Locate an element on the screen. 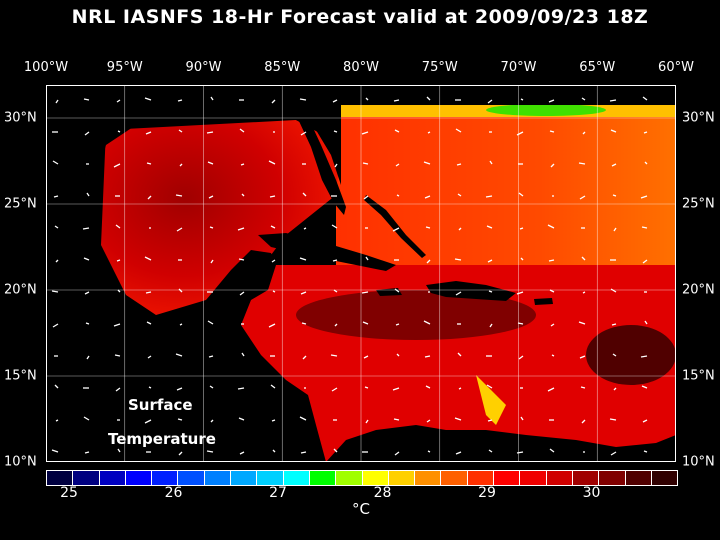  longitude-label: 65°W is located at coordinates (597, 67).